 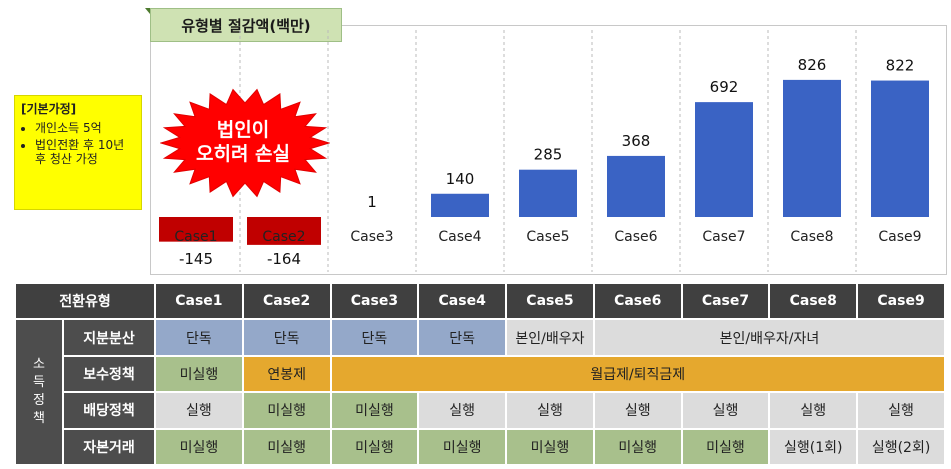 I want to click on data-label: 822, so click(x=900, y=66).